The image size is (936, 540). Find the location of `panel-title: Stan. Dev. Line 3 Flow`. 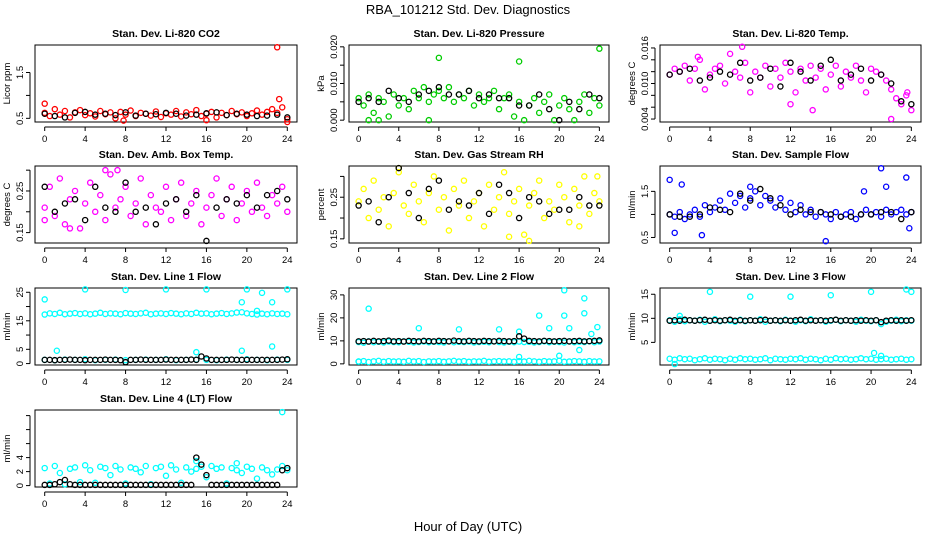

panel-title: Stan. Dev. Line 3 Flow is located at coordinates (790, 277).